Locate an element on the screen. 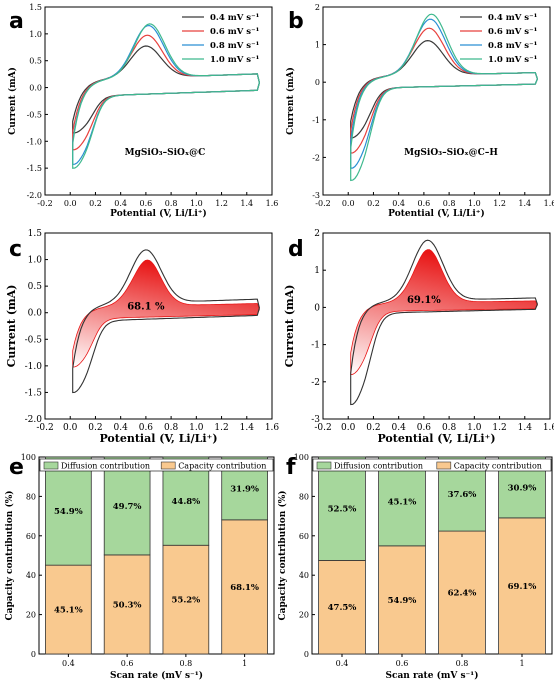 This screenshot has width=554, height=682. y-tick-label: -2 is located at coordinates (315, 383).